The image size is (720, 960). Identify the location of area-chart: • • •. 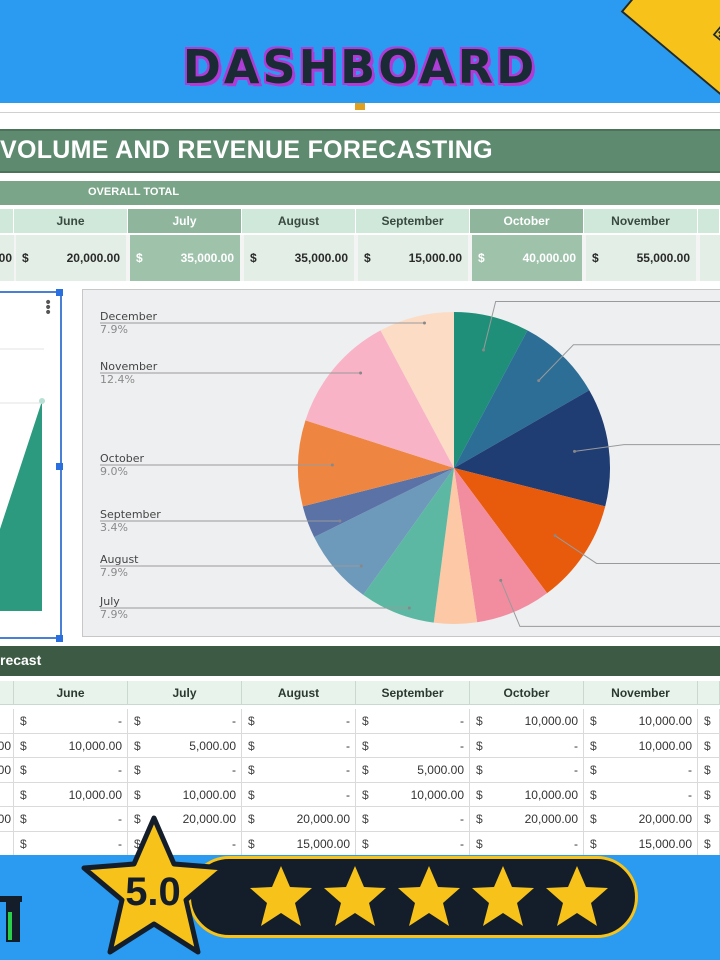
(31, 465).